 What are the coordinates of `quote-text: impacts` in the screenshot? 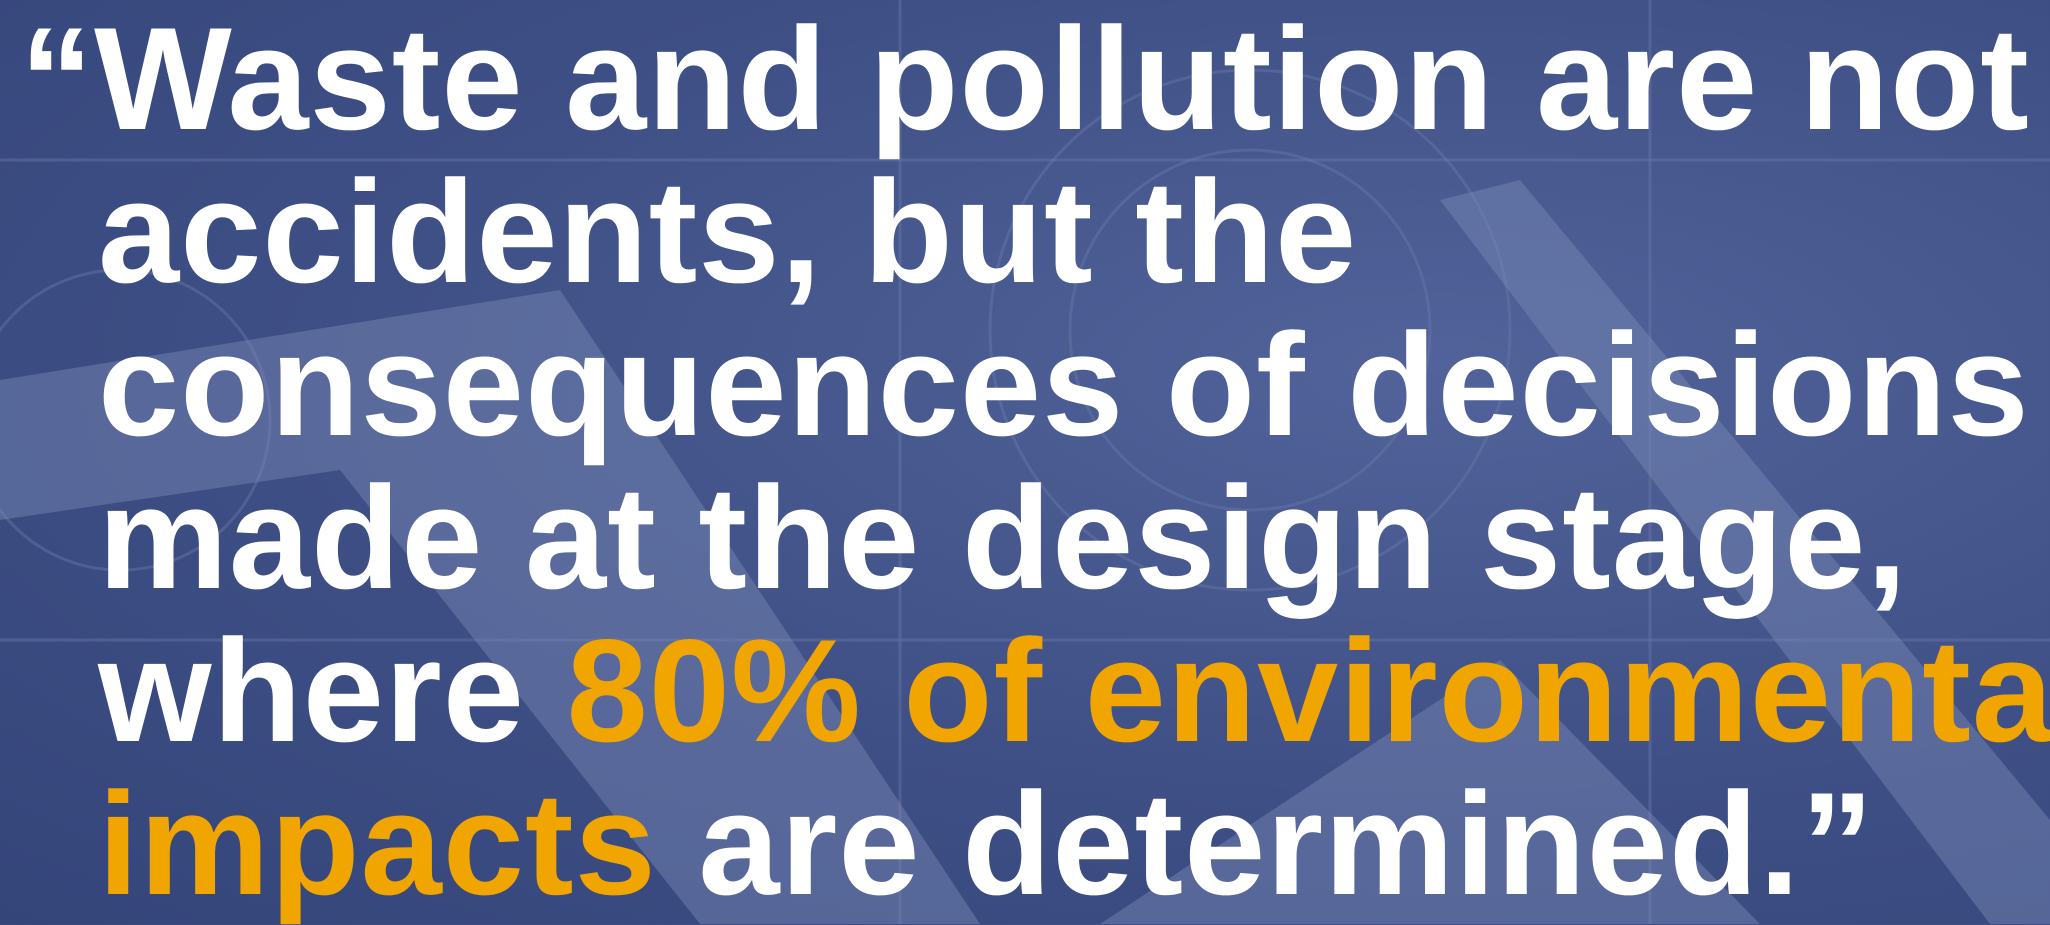 It's located at (377, 843).